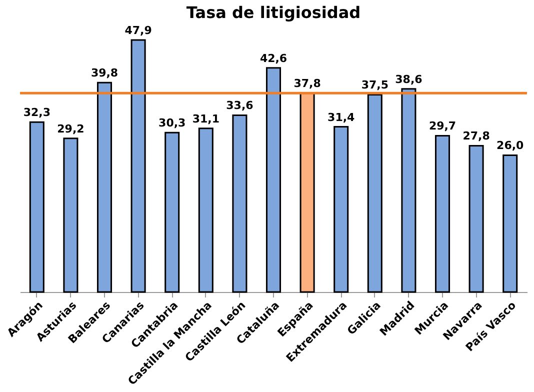 This screenshot has width=534, height=392. I want to click on data-label: 31,1, so click(206, 119).